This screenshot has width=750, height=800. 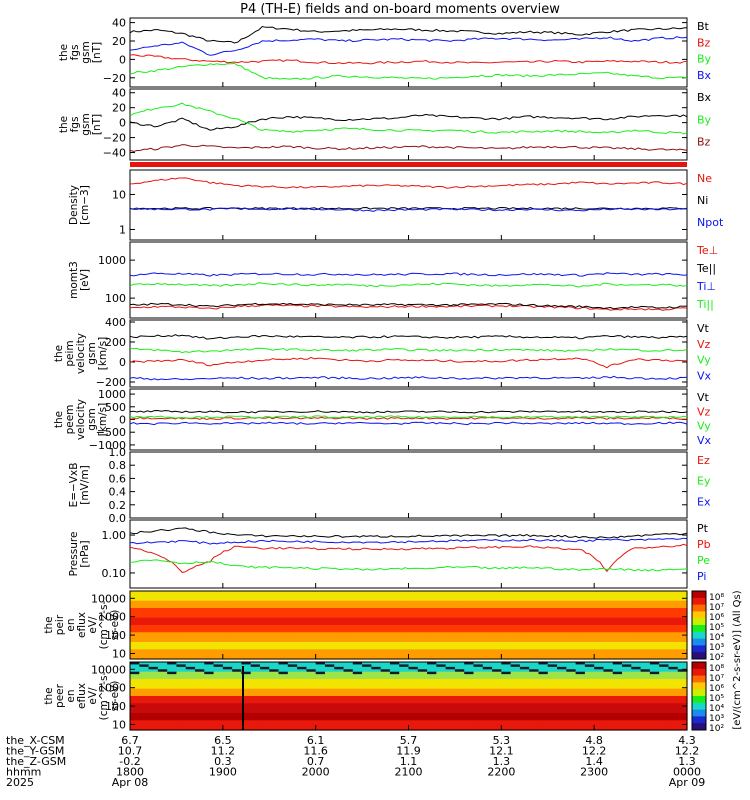 What do you see at coordinates (97, 52) in the screenshot?
I see `y-axis-label: [nT]` at bounding box center [97, 52].